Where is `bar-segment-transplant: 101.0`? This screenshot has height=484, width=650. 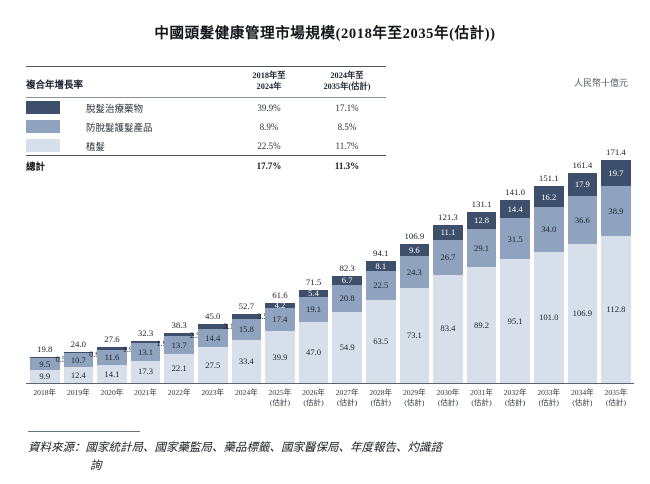
bar-segment-transplant: 101.0 is located at coordinates (549, 317).